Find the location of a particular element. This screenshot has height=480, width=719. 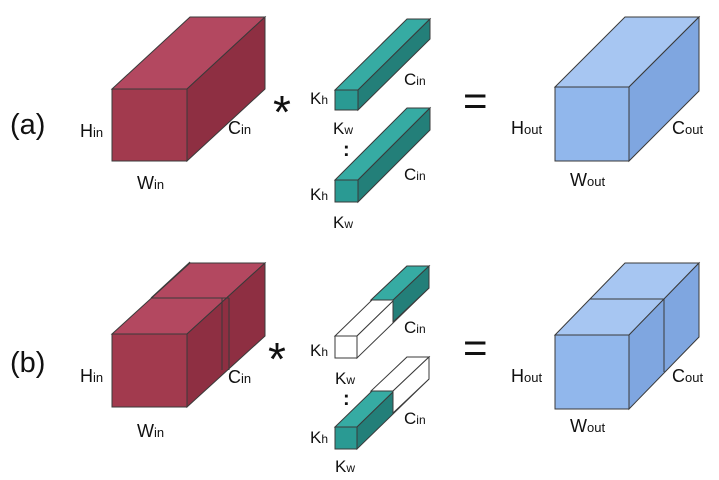

panel-b-conv-operator: * is located at coordinates (277, 359).